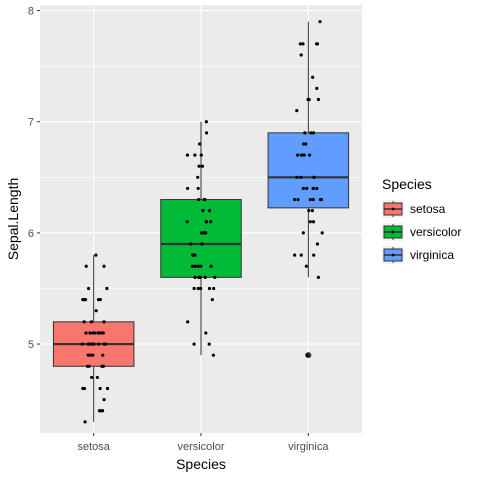 Image resolution: width=480 pixels, height=480 pixels. Describe the element at coordinates (407, 184) in the screenshot. I see `legend-title: Species` at that location.